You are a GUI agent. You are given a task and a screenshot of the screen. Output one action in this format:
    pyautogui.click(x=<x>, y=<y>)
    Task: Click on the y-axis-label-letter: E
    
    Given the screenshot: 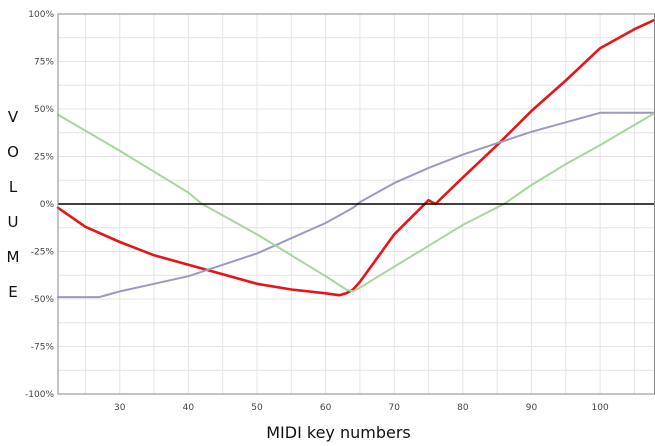 What is the action you would take?
    pyautogui.click(x=12, y=292)
    